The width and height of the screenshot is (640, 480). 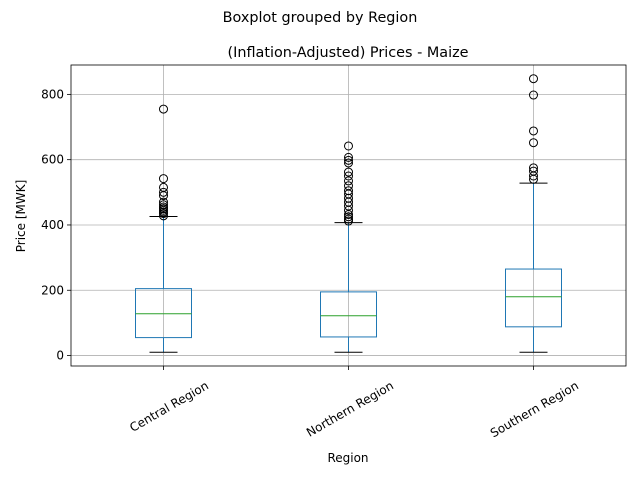 I want to click on y-tick-label: 0, so click(x=60, y=356).